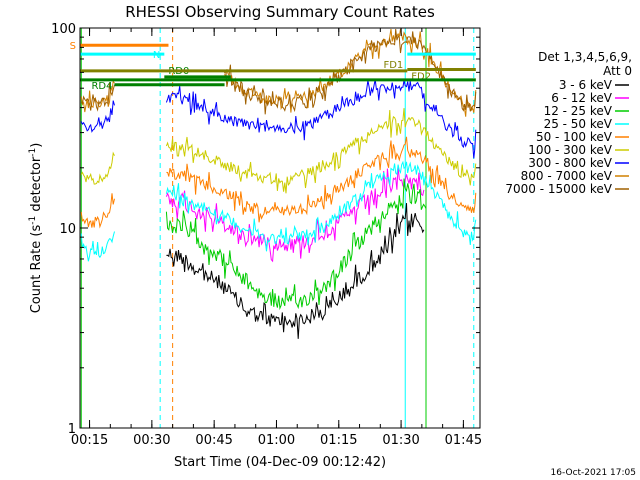  I want to click on x-tick-label: 00:45, so click(213, 440).